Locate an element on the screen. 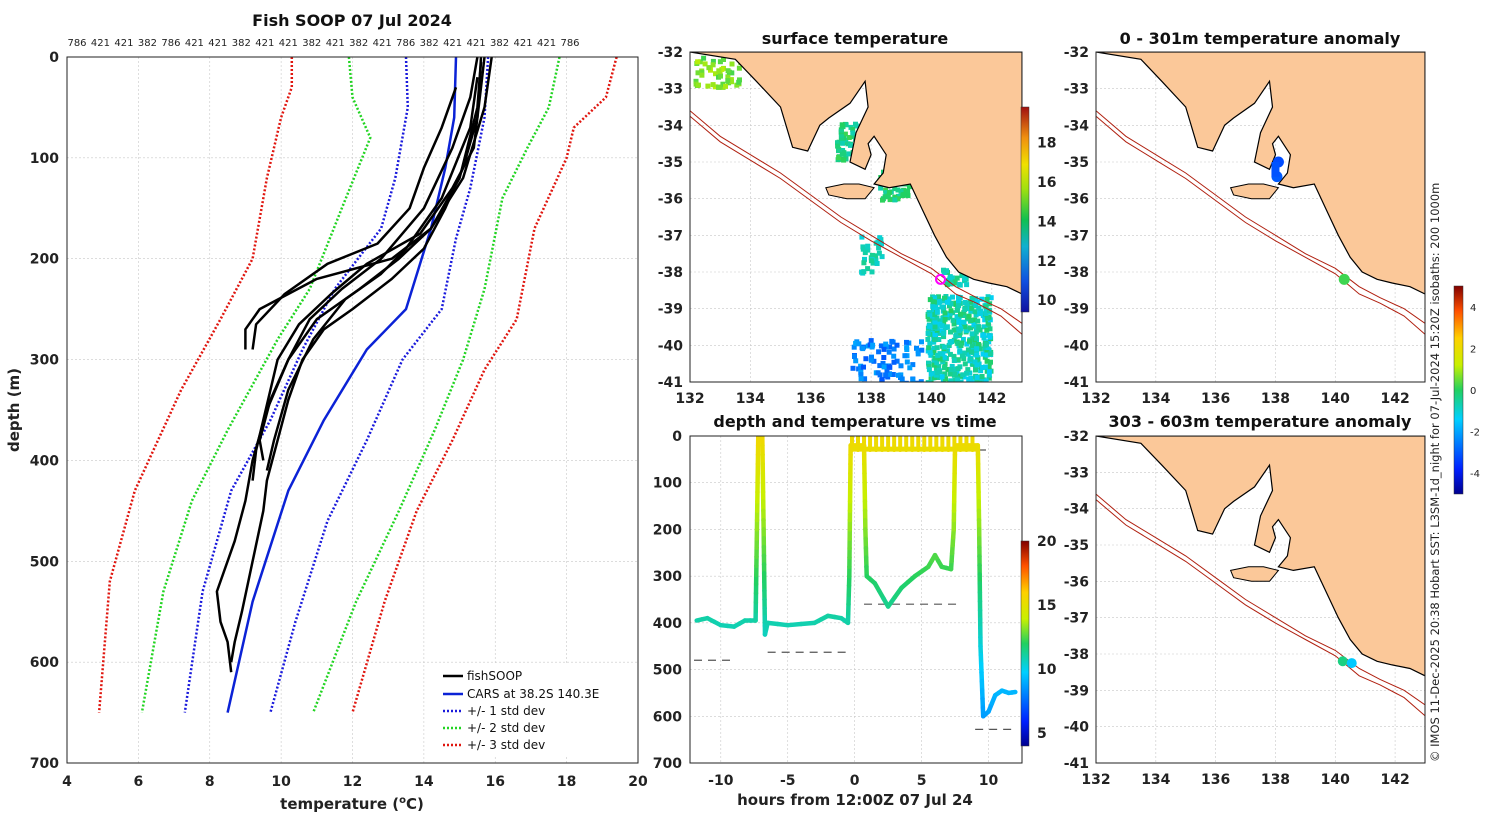  map-ytick-label: -32 is located at coordinates (1076, 437).